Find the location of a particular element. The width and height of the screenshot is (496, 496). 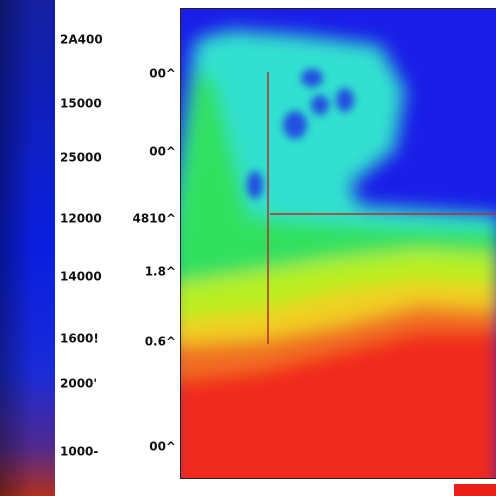

left-label: 15000 is located at coordinates (81, 104).